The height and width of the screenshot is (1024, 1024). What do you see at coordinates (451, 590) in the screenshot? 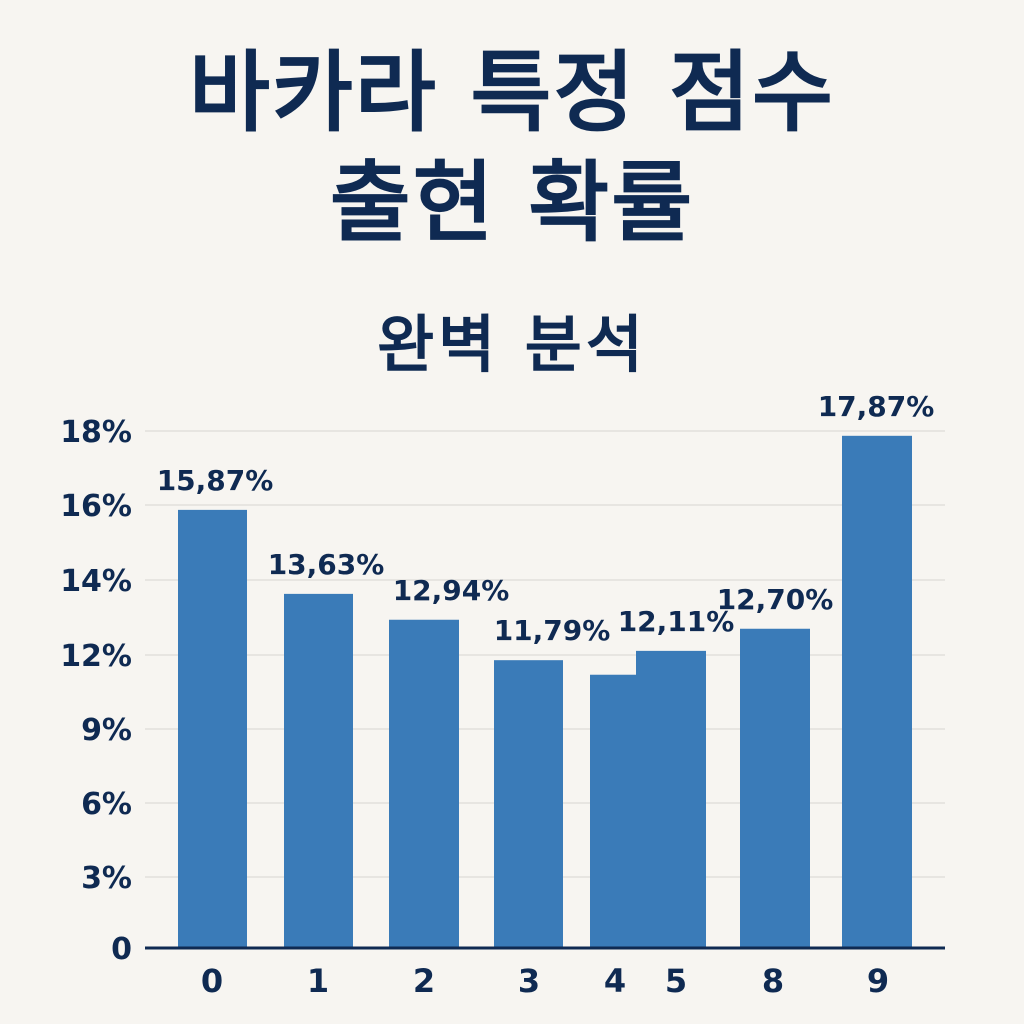
I see `data-label: 12,94%` at bounding box center [451, 590].